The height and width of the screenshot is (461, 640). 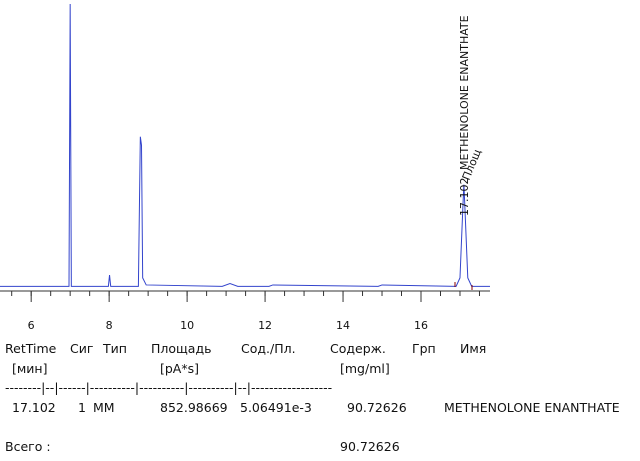 I want to click on column-header: Имя, so click(x=473, y=348).